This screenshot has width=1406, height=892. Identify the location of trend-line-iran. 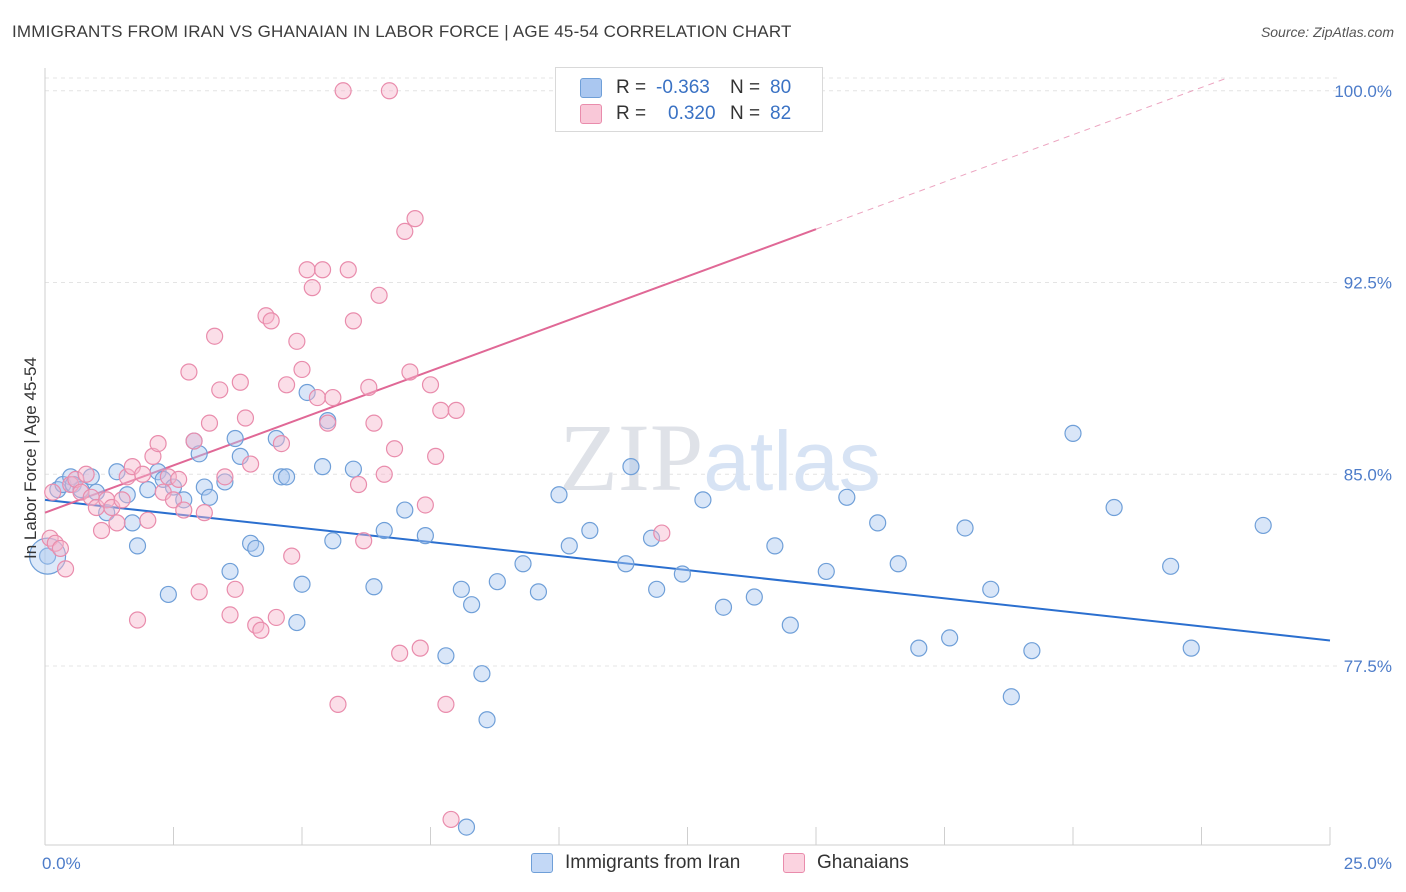
(687, 570).